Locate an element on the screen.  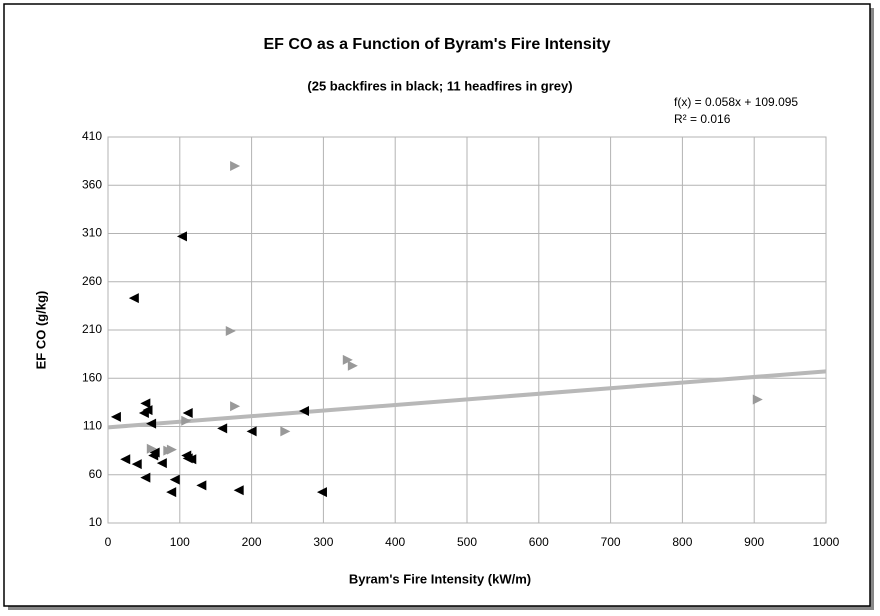
y-axis-label: EF CO (g/kg) is located at coordinates (40, 330).